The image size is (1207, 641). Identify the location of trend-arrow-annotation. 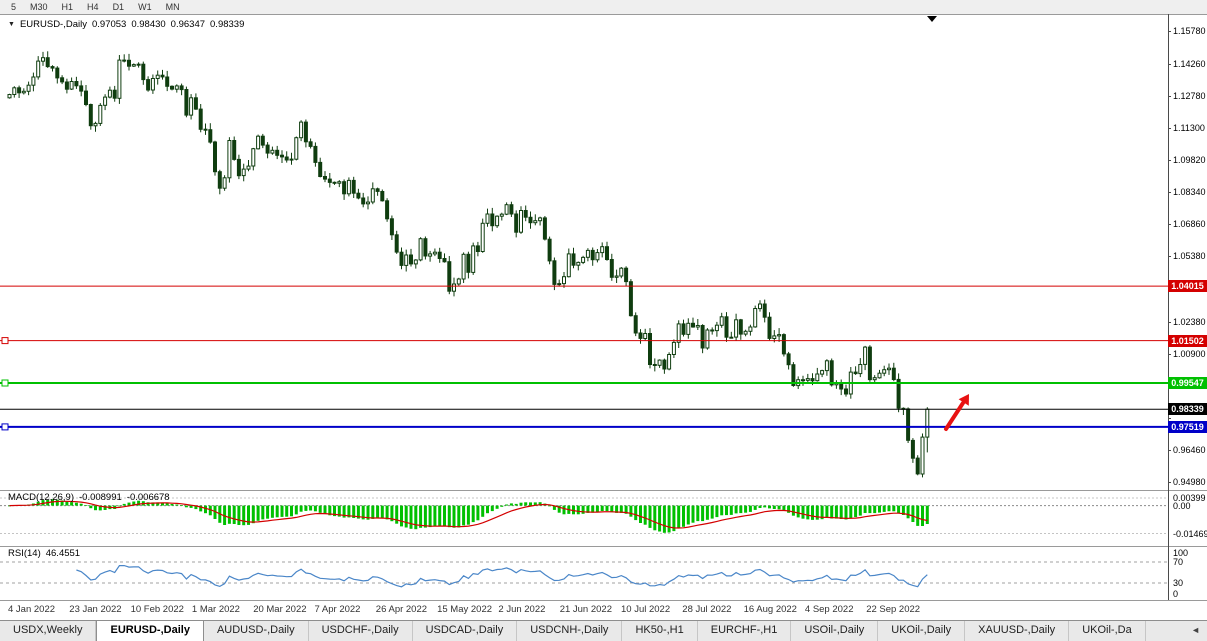
(956, 412).